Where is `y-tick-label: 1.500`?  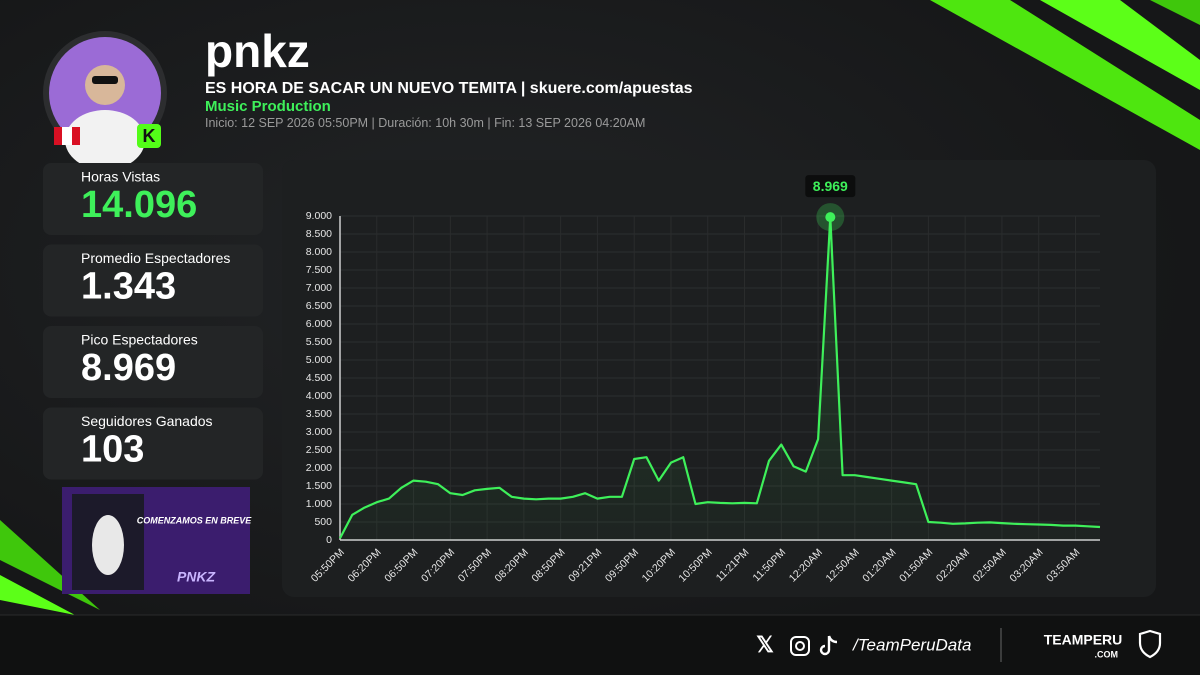 y-tick-label: 1.500 is located at coordinates (319, 486).